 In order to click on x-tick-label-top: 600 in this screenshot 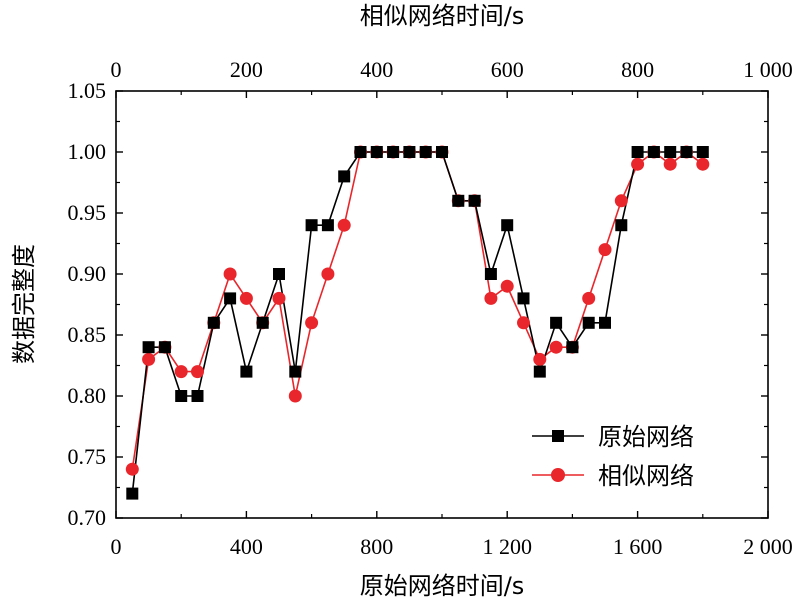, I will do `click(507, 69)`.